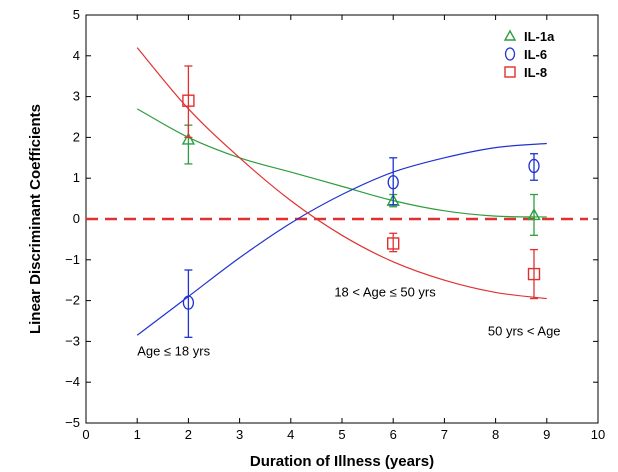 Image resolution: width=618 pixels, height=472 pixels. I want to click on x-tick-label: 9, so click(546, 434).